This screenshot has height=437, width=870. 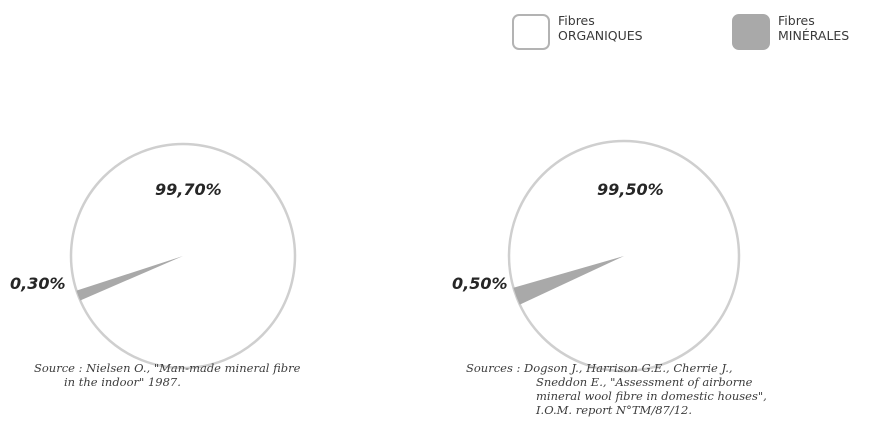 What do you see at coordinates (576, 20) in the screenshot?
I see `legend-organic-line1: Fibres` at bounding box center [576, 20].